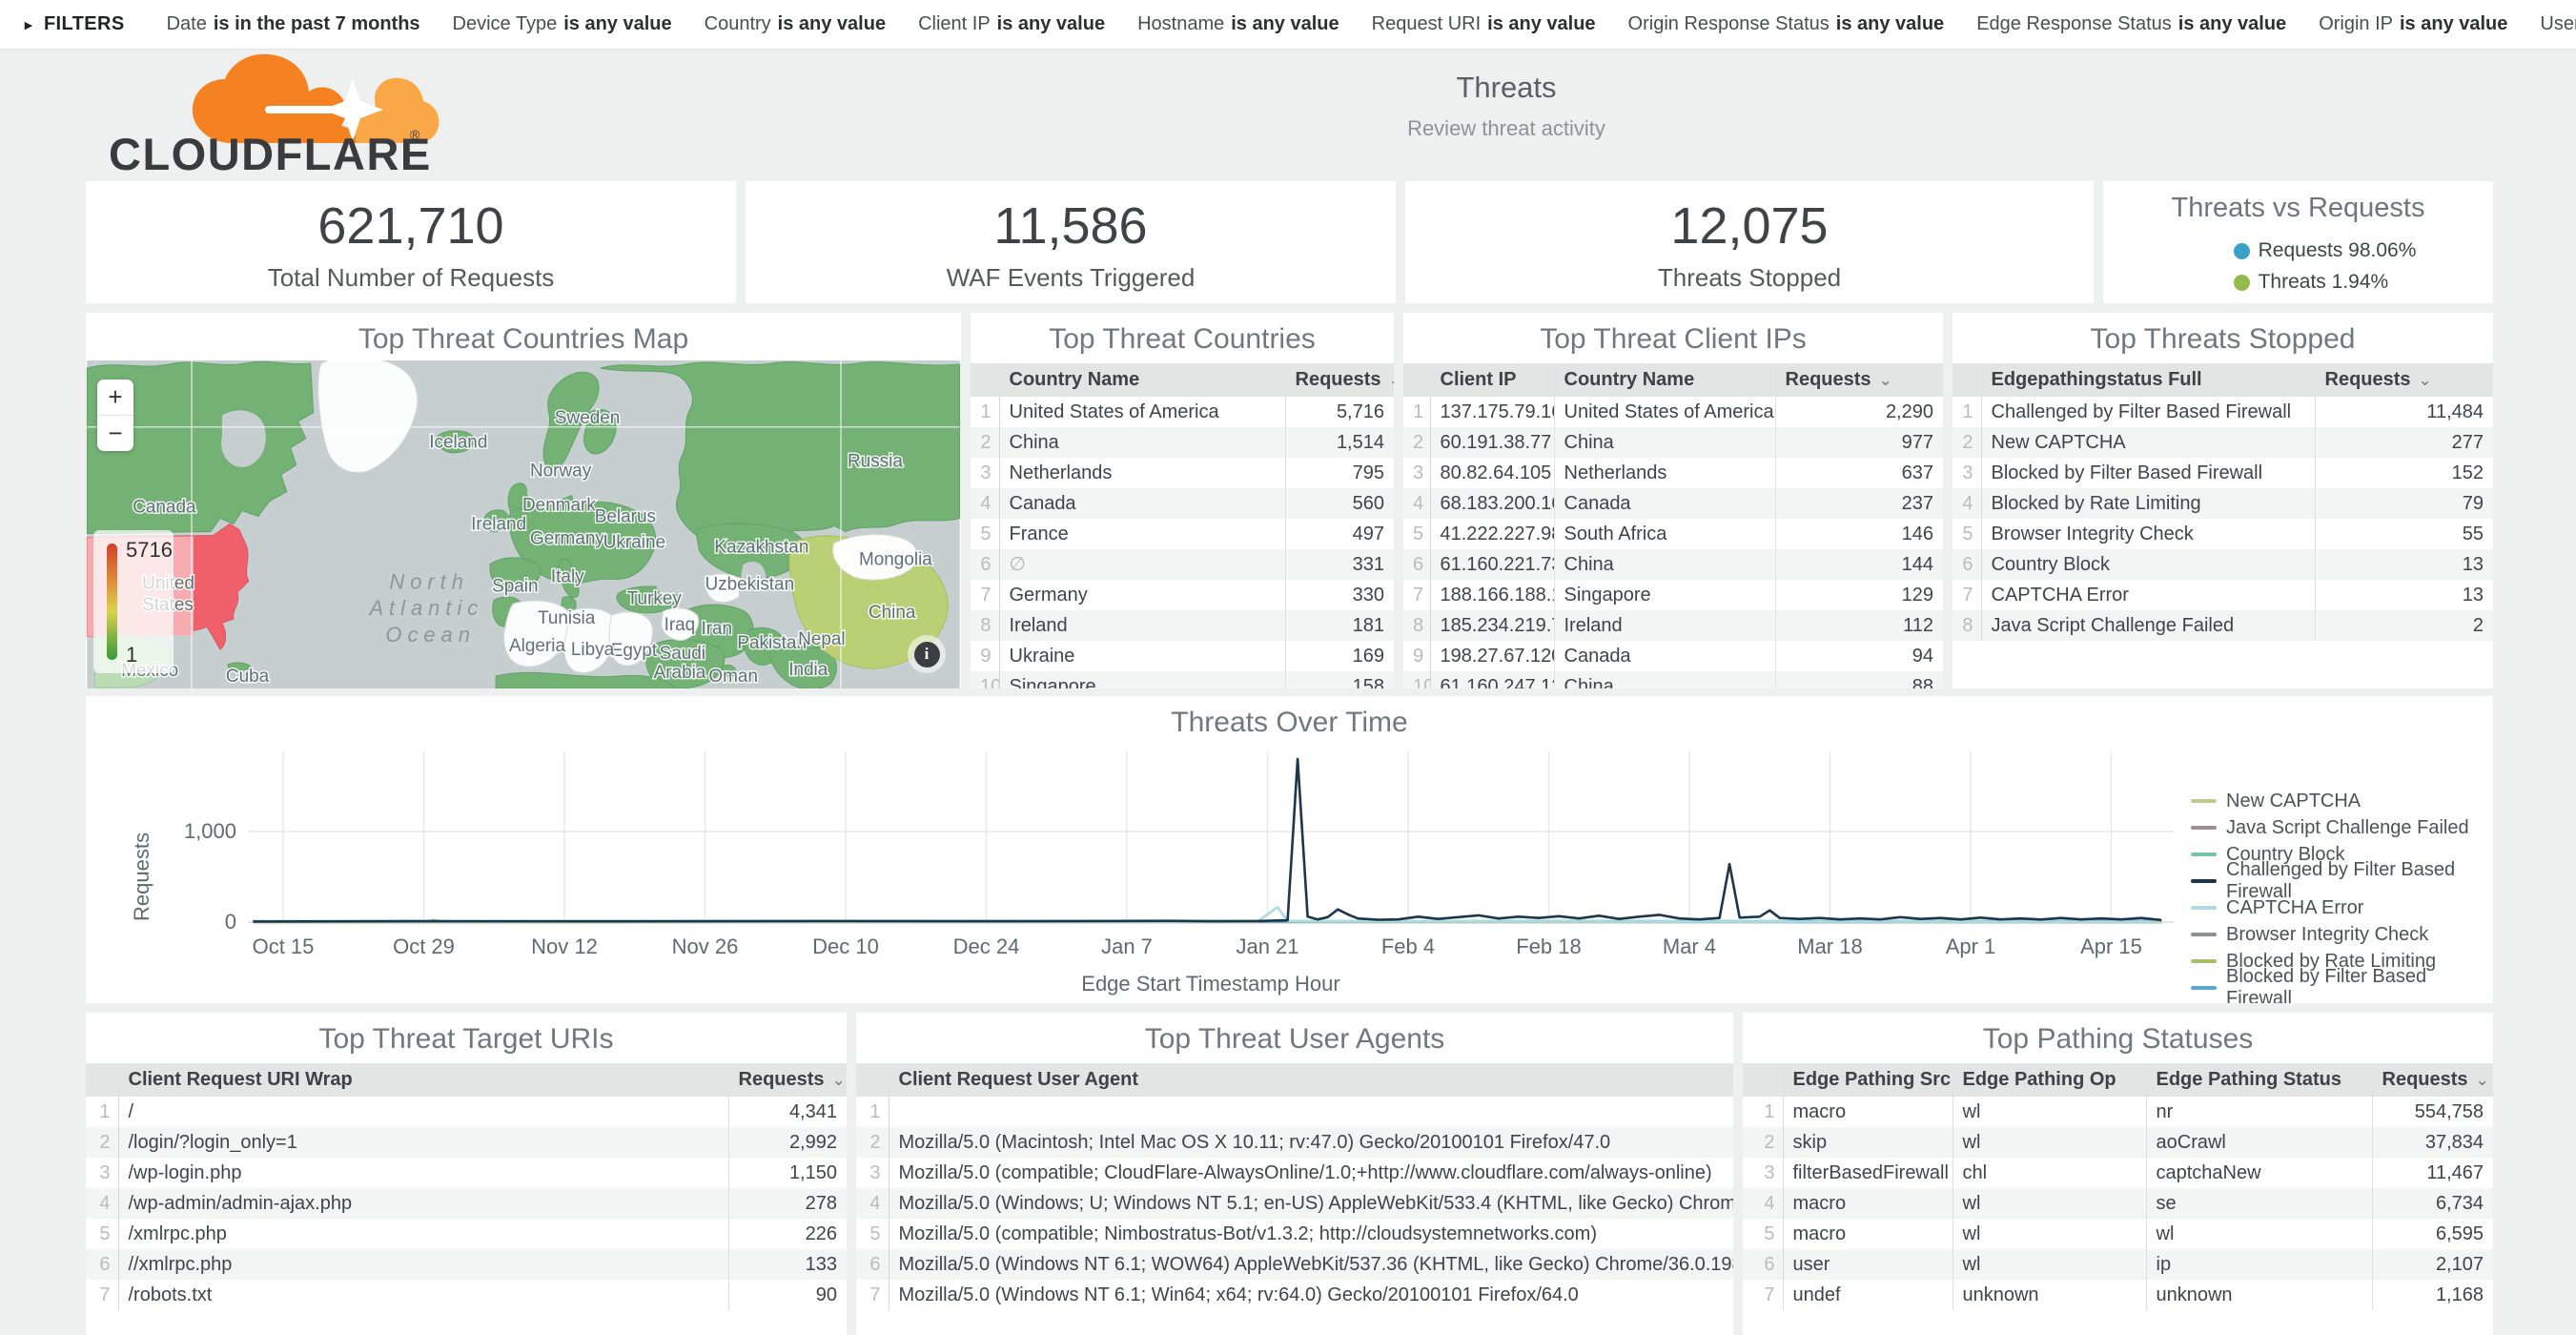  What do you see at coordinates (2558, 24) in the screenshot?
I see `filter-item: User Agentis any value` at bounding box center [2558, 24].